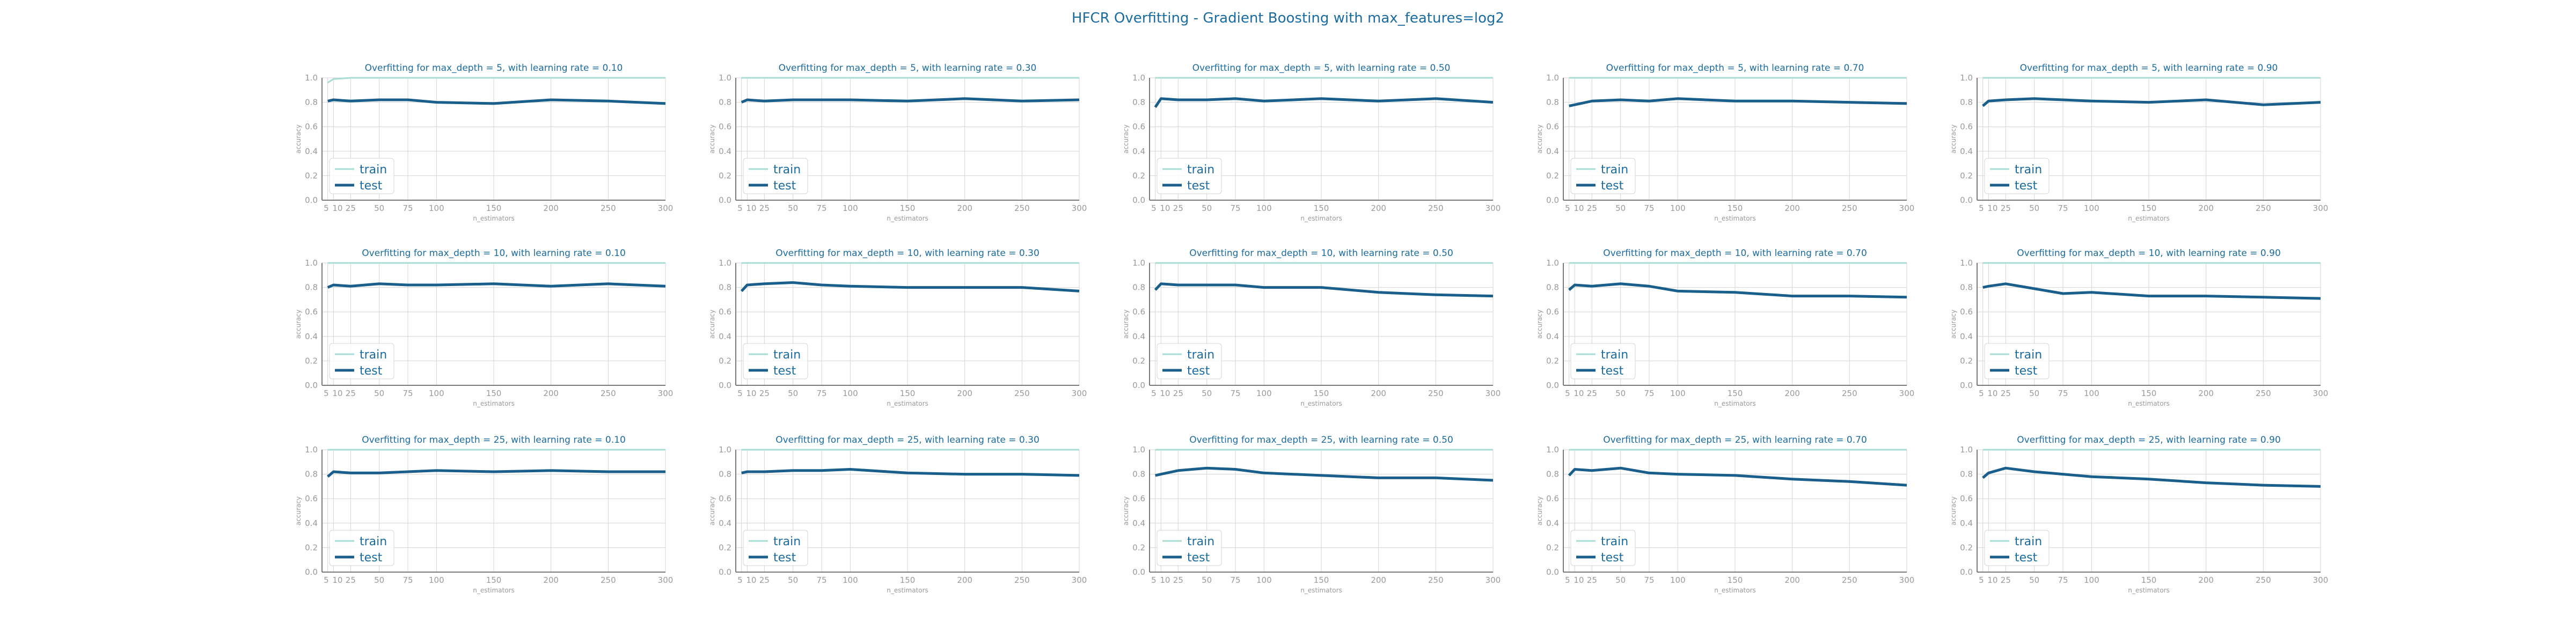 Image resolution: width=2576 pixels, height=644 pixels. What do you see at coordinates (1198, 371) in the screenshot?
I see `chart-7-legend-label-test: test` at bounding box center [1198, 371].